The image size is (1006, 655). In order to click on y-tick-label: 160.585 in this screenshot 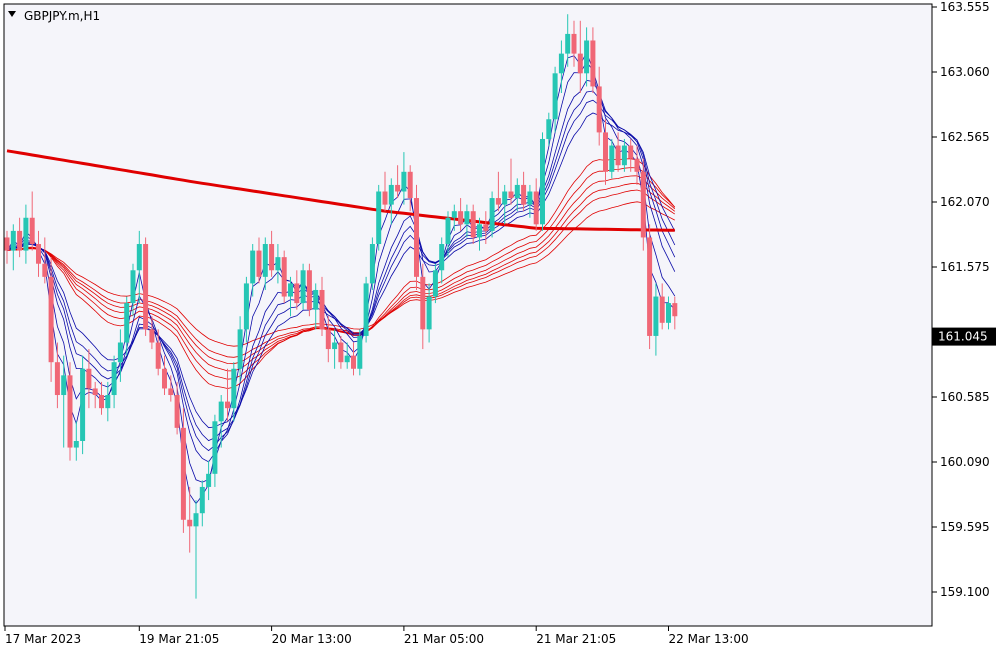, I will do `click(965, 397)`.